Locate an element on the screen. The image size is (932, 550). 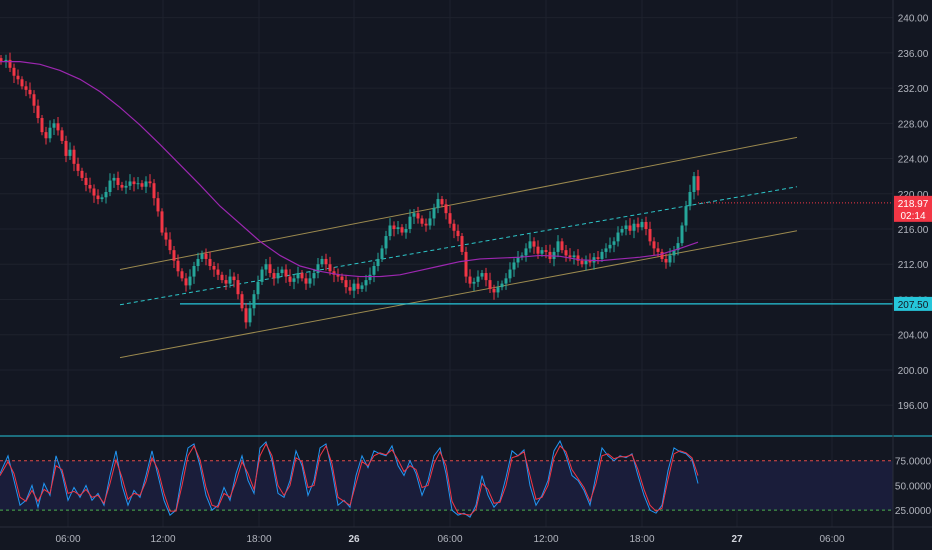
stochastic-k-line is located at coordinates (349, 478).